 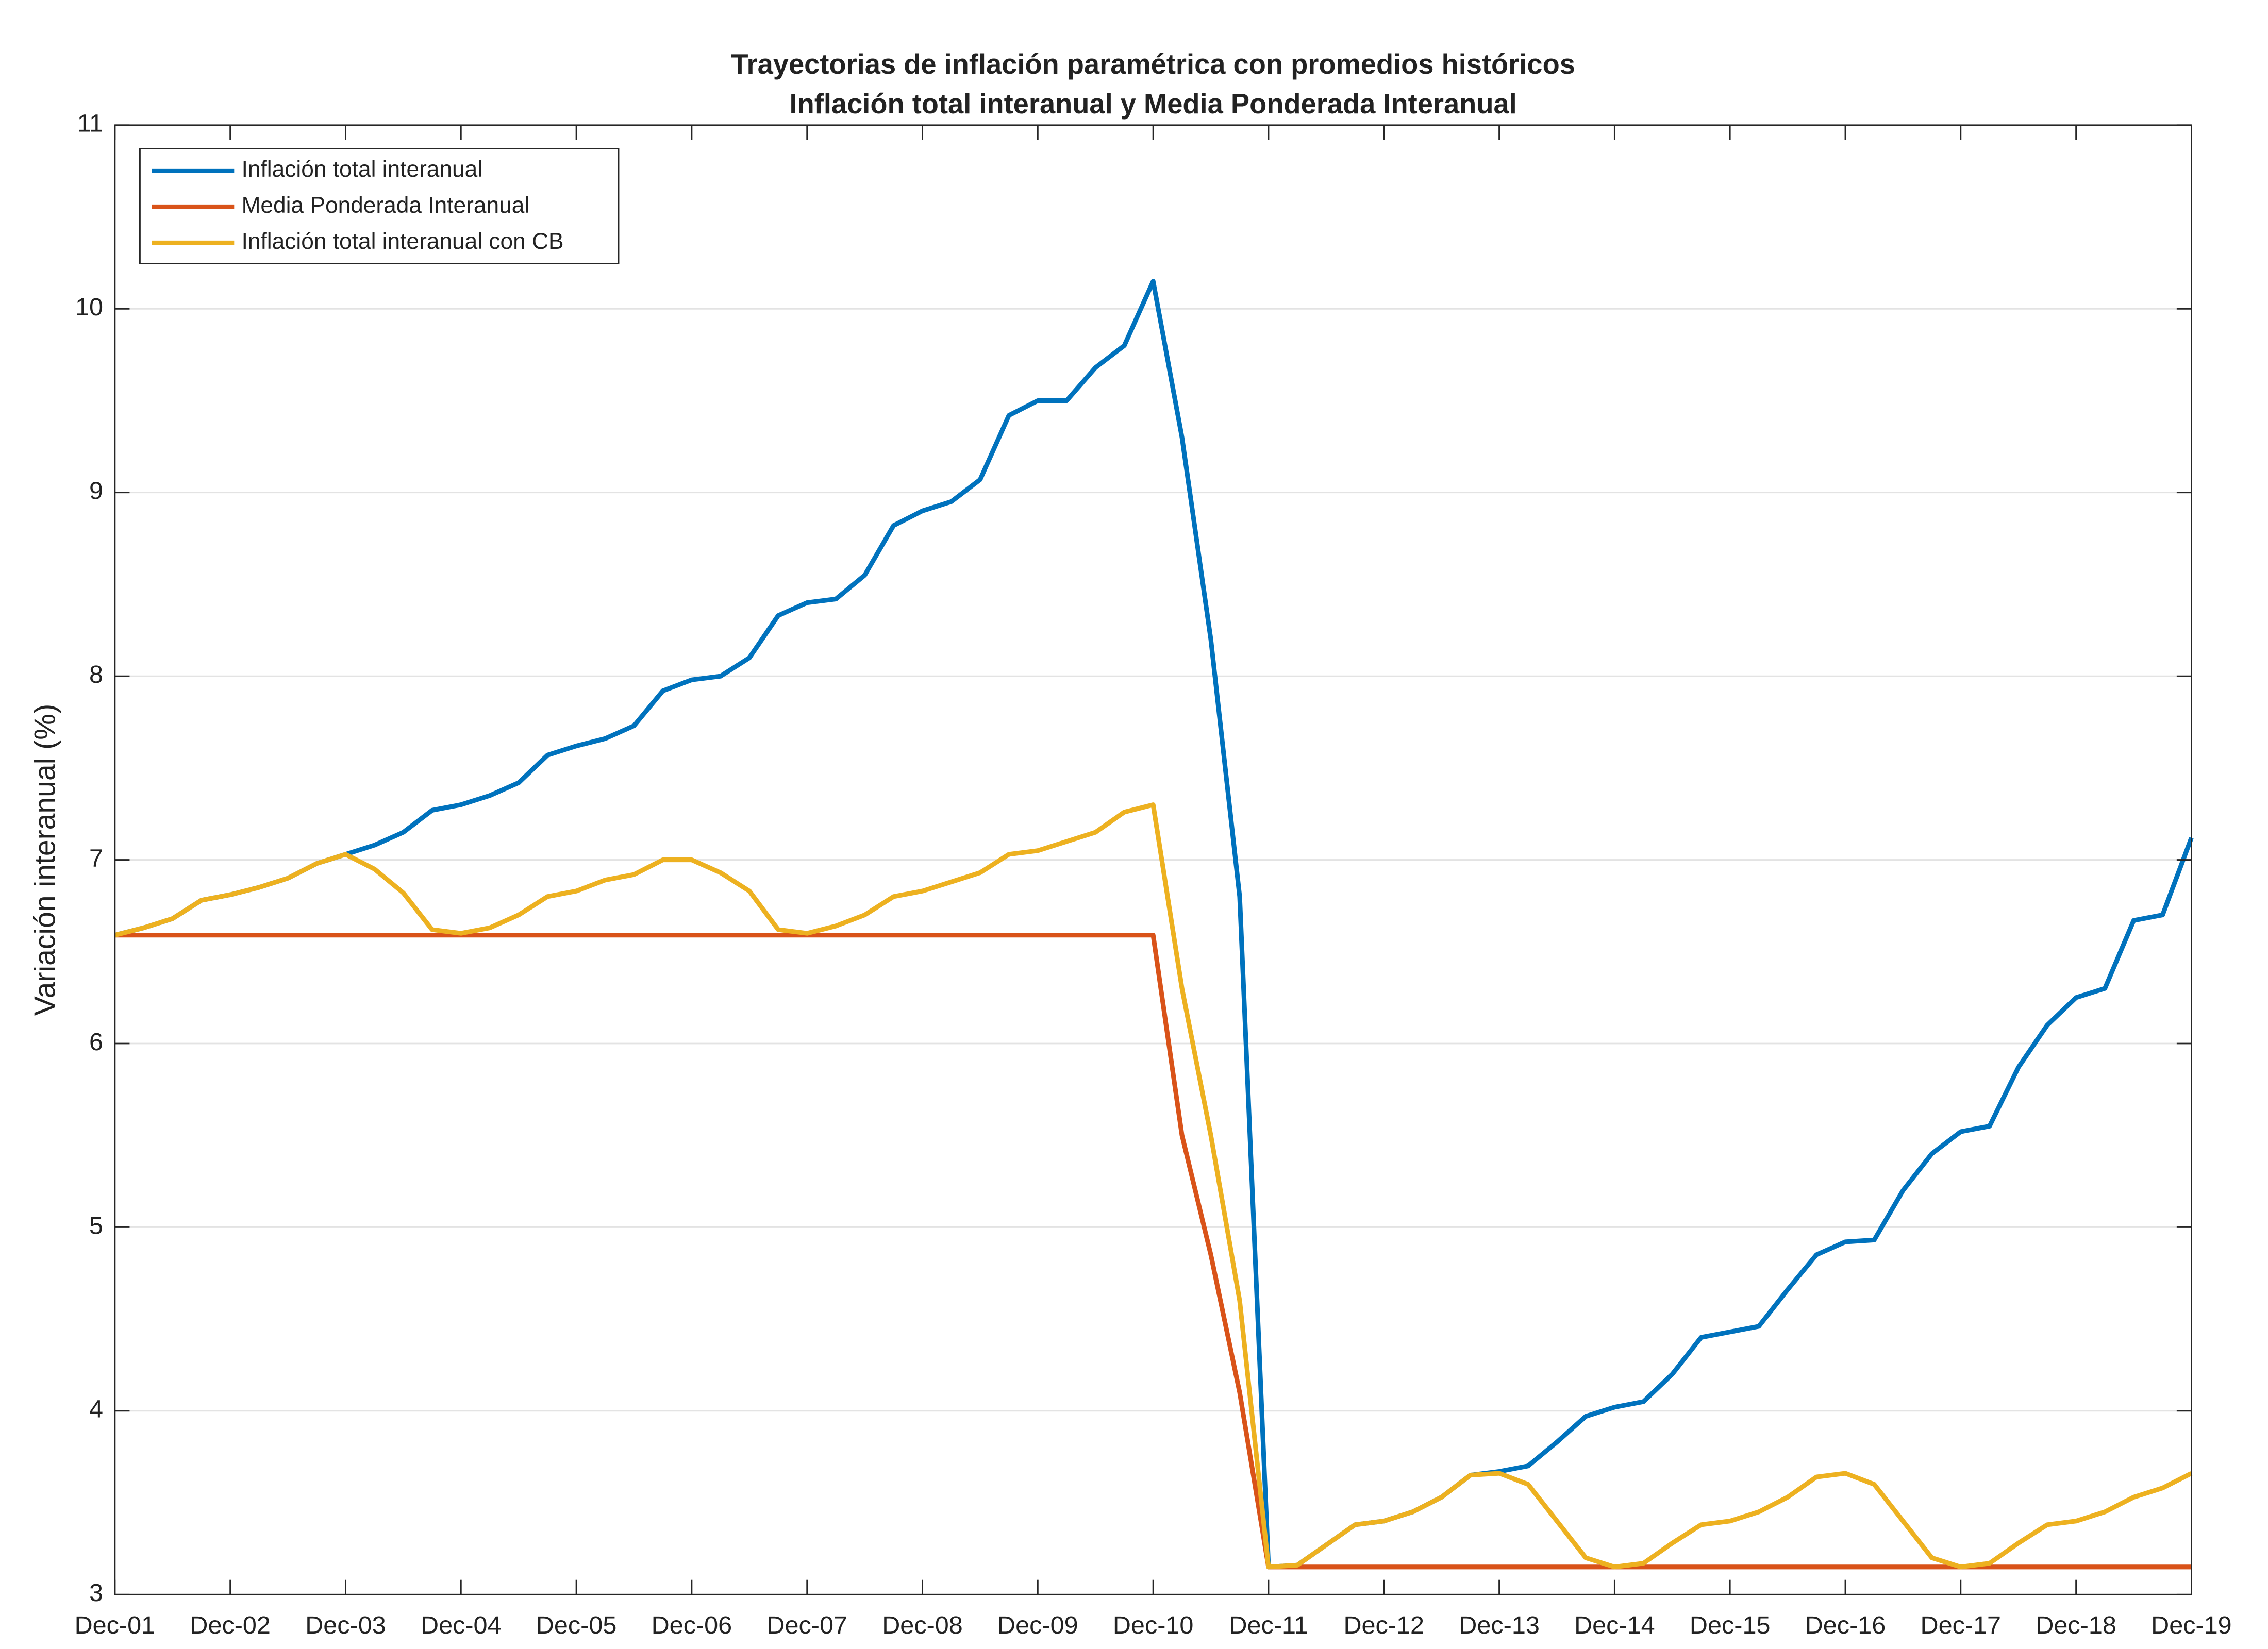 I want to click on y-tick-label: 8, so click(x=96, y=674).